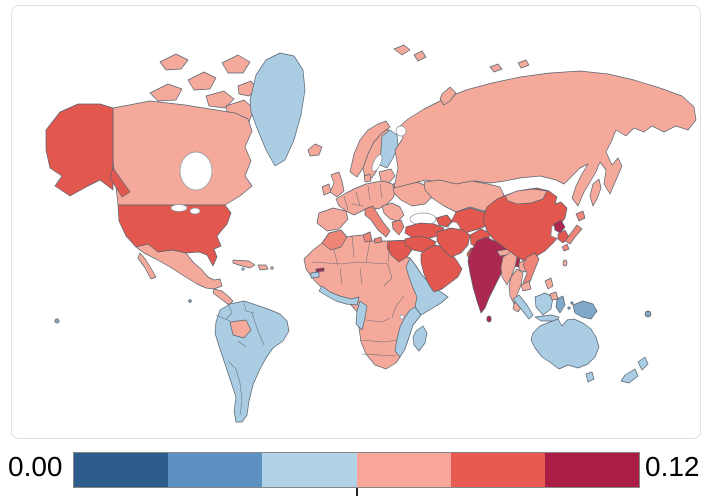  Describe the element at coordinates (190, 301) in the screenshot. I see `country-galapagos` at that location.